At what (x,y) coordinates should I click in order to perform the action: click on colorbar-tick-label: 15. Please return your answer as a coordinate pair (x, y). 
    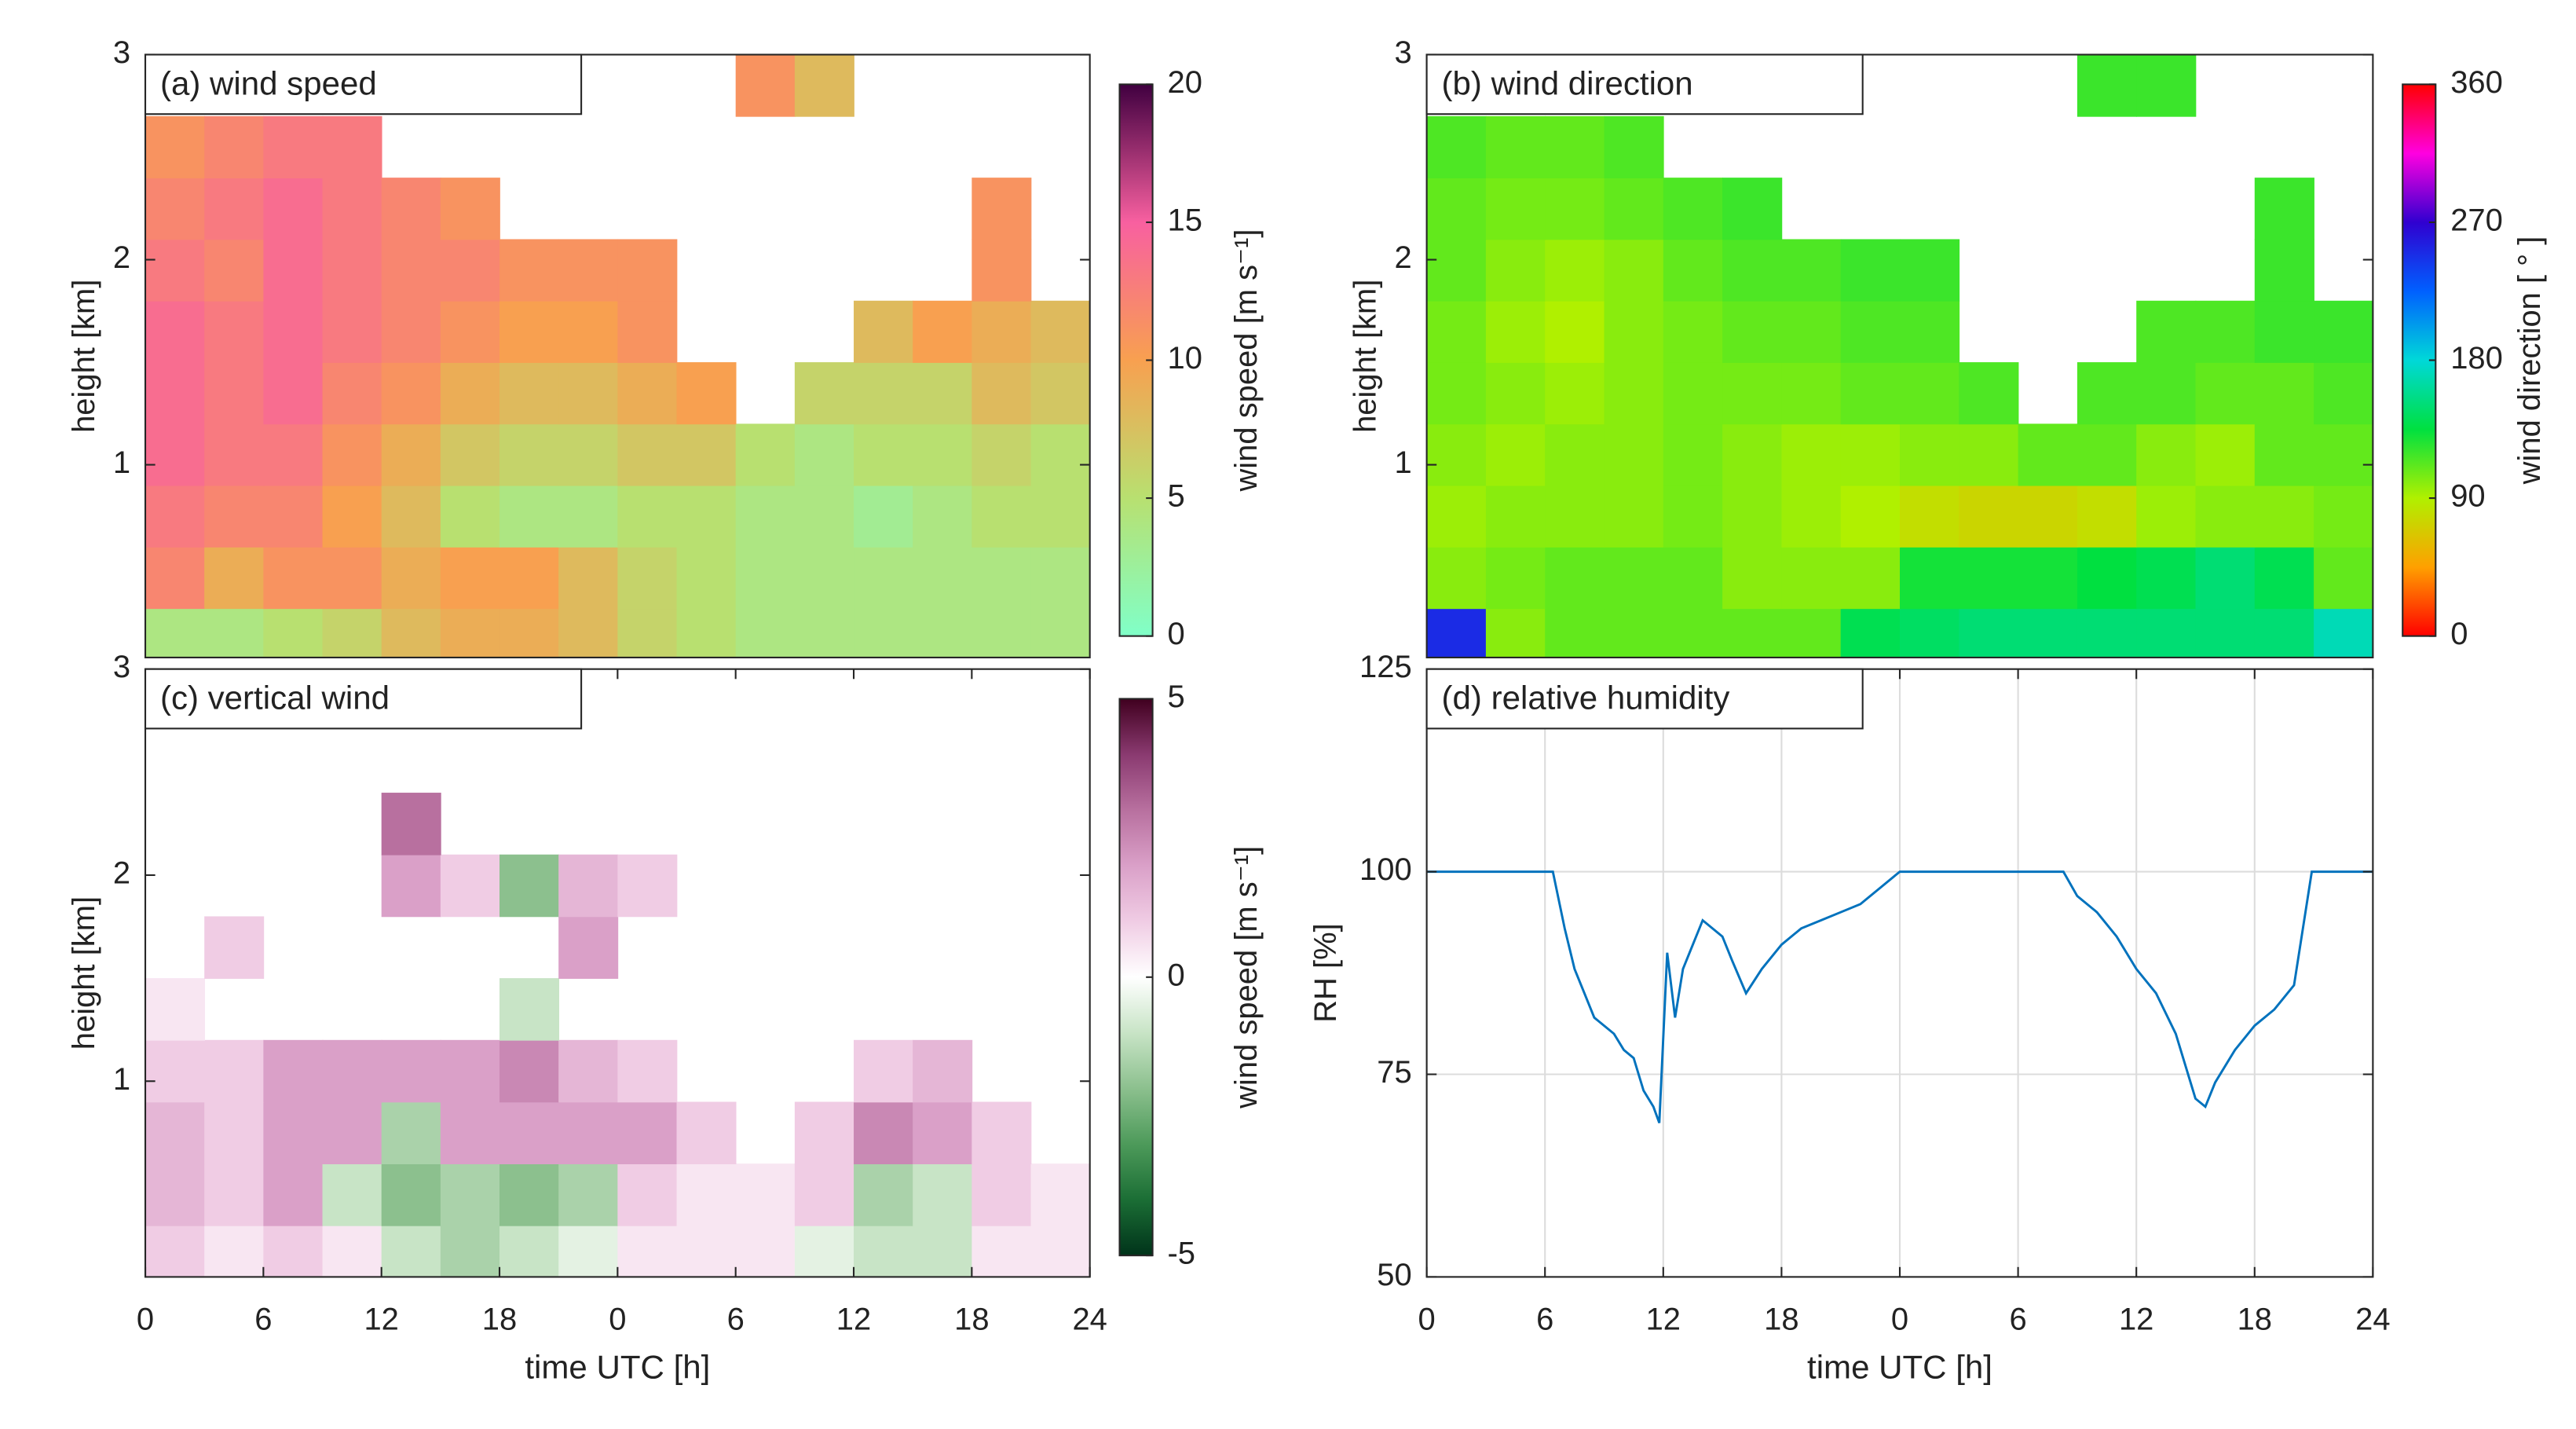
    Looking at the image, I should click on (1185, 220).